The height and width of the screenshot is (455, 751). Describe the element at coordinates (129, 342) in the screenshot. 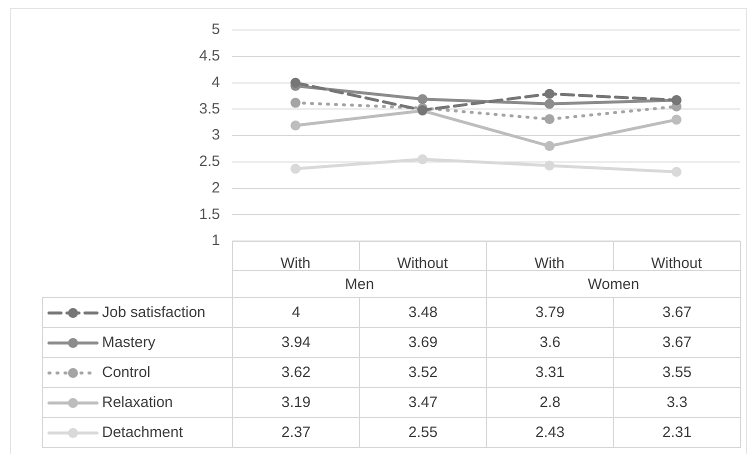

I see `legend-label: Mastery` at that location.